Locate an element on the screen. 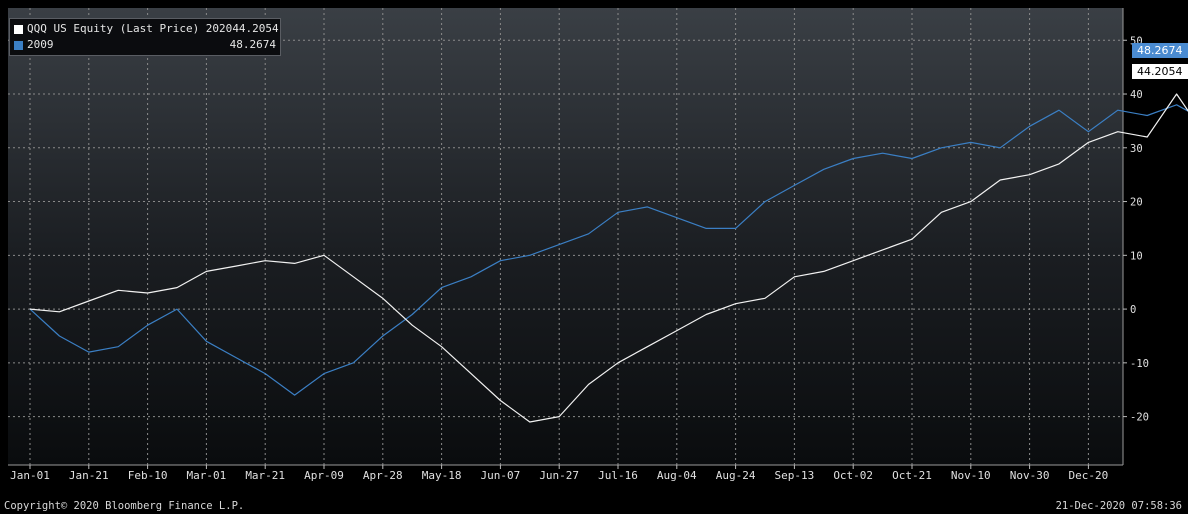  x-tick-label: Jul-16 is located at coordinates (618, 475).